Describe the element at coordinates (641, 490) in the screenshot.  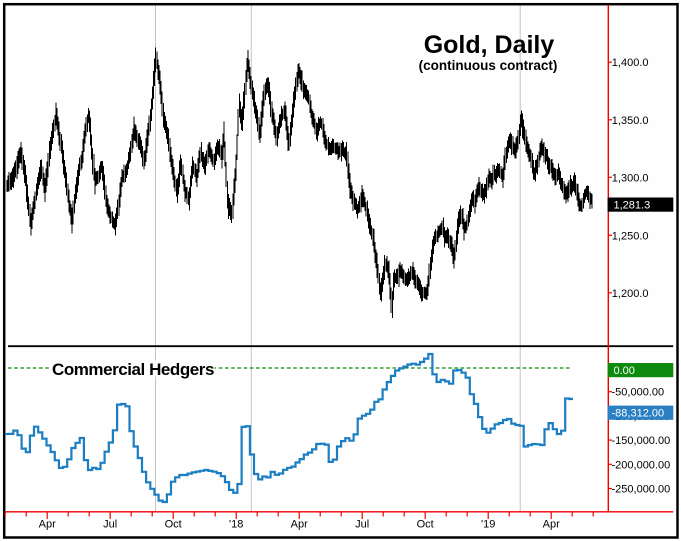
I see `svg-text: -250,000.00` at that location.